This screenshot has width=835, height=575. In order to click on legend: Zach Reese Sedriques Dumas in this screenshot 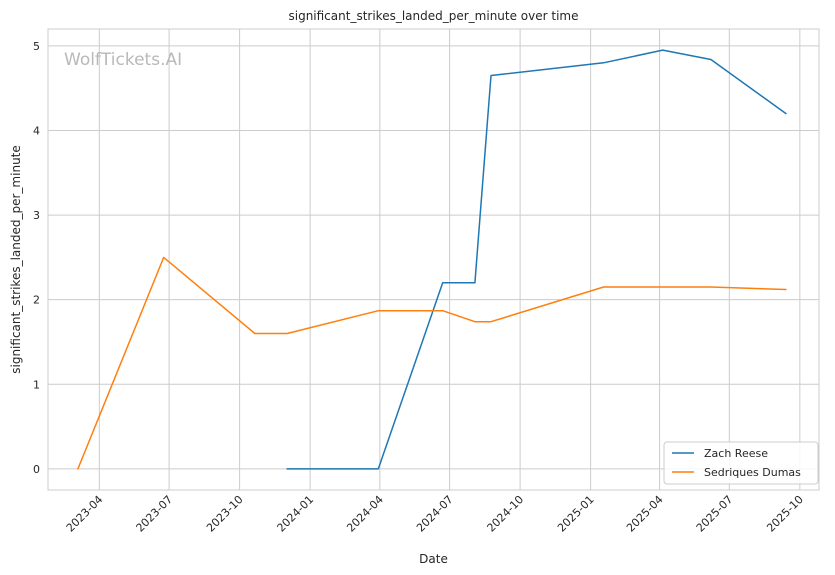, I will do `click(741, 463)`.